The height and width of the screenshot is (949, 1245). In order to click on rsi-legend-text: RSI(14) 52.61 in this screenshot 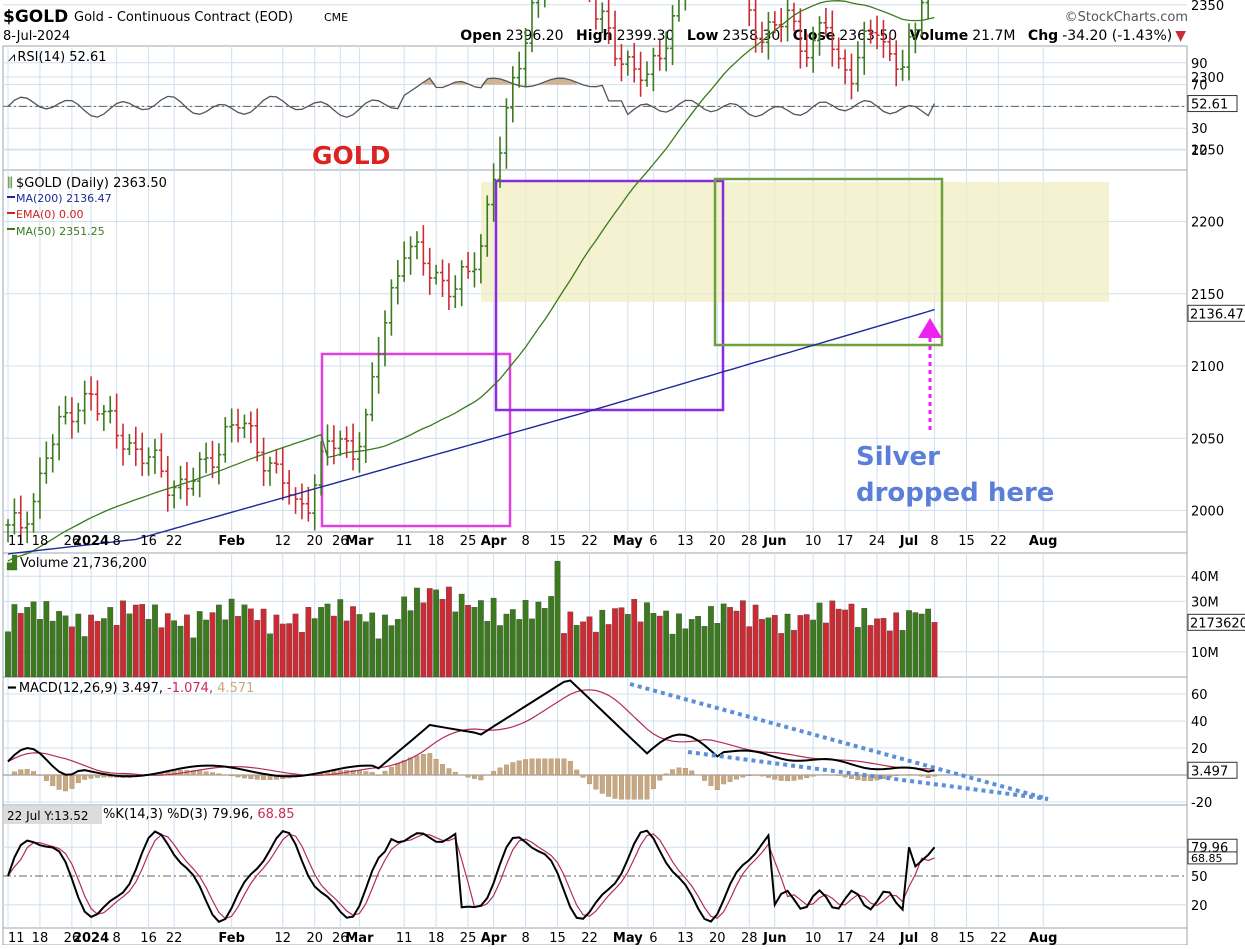, I will do `click(61, 57)`.